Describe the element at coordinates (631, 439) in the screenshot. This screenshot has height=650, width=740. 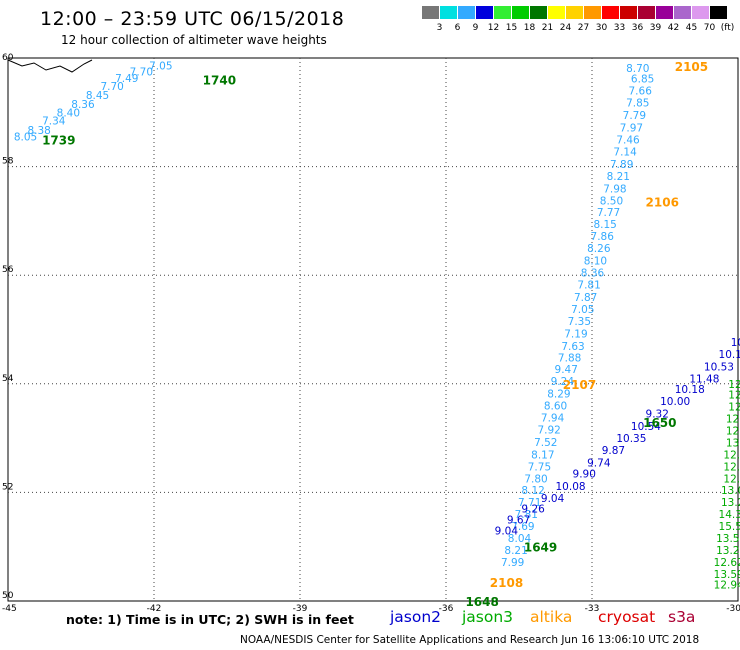
I see `swh-value-jason2: 10.35` at that location.